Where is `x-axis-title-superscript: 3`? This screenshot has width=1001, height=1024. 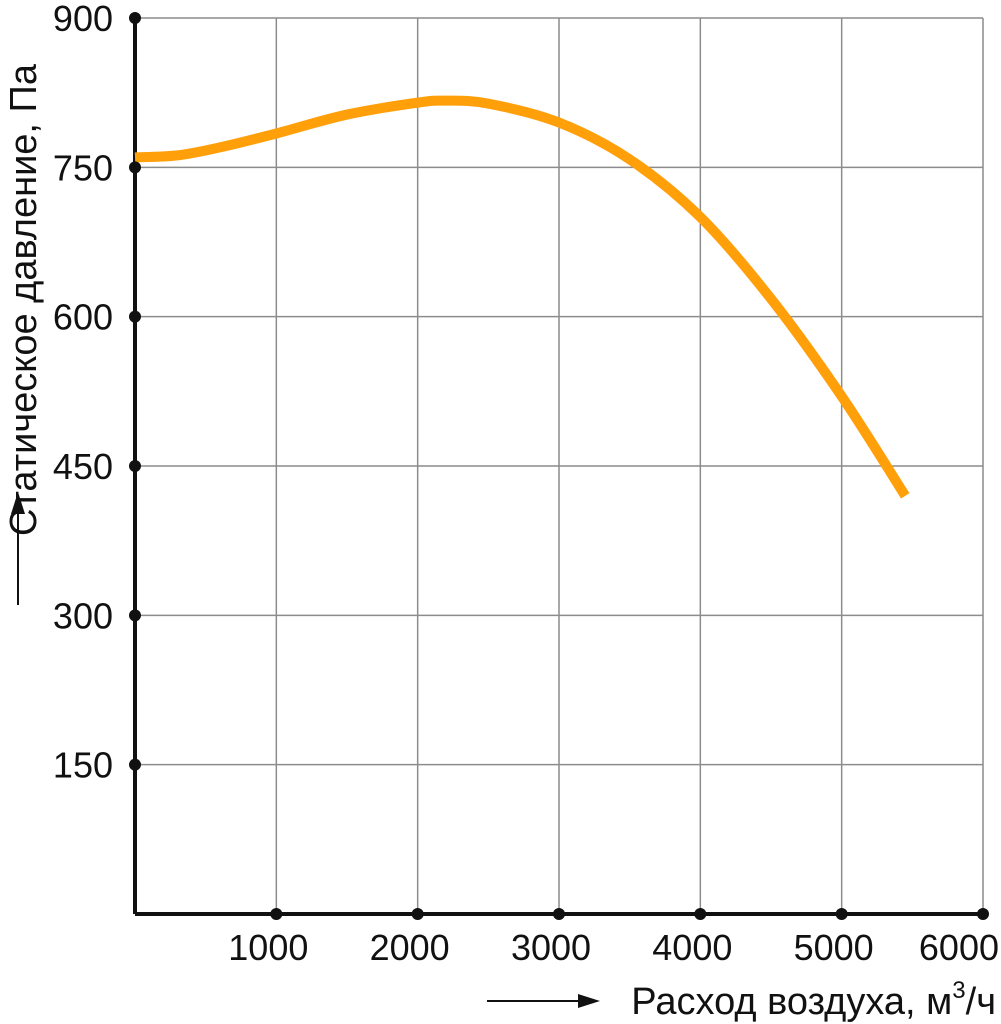
x-axis-title-superscript: 3 is located at coordinates (958, 990).